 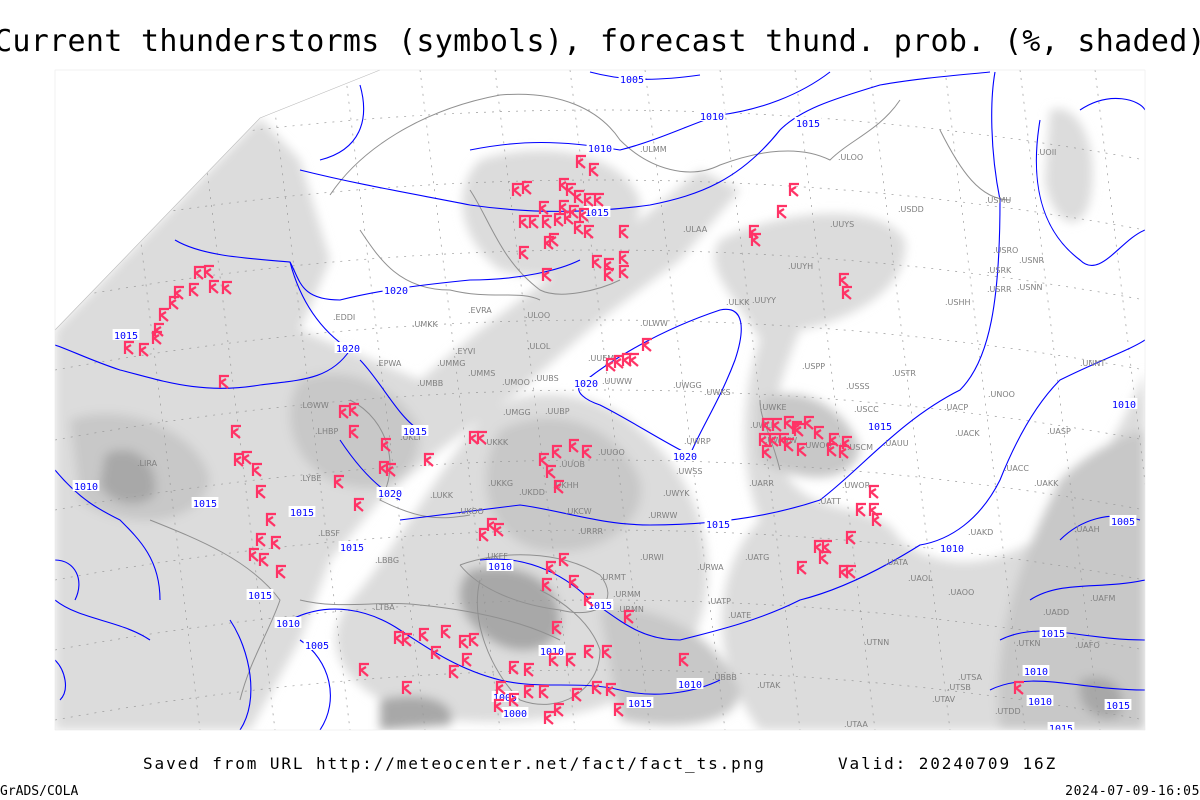 I want to click on station-label: .UTAV, so click(x=944, y=699).